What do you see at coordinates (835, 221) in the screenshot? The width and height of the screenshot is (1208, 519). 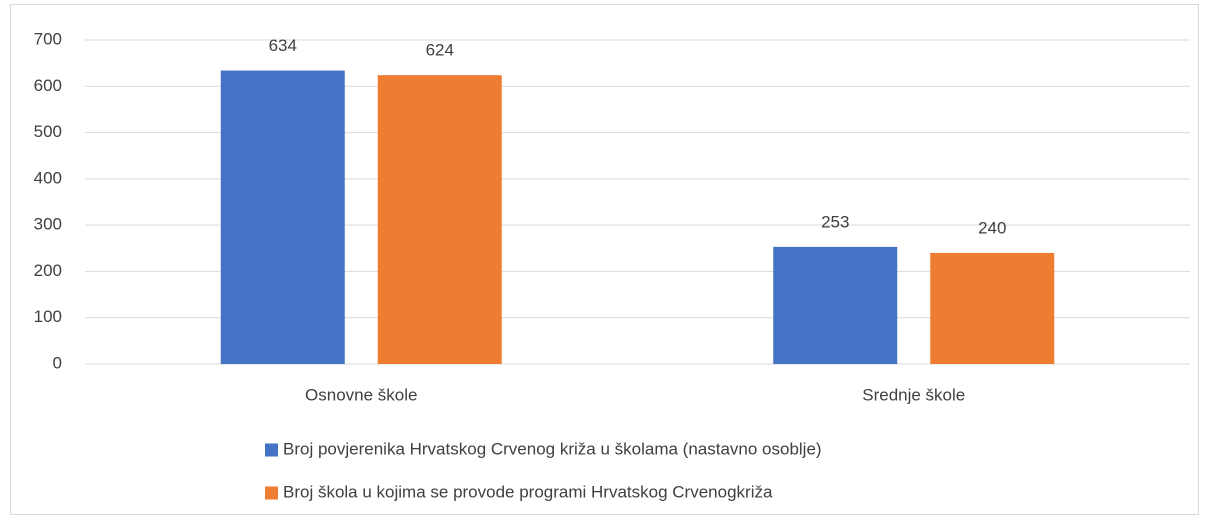 I see `data-label: 253` at bounding box center [835, 221].